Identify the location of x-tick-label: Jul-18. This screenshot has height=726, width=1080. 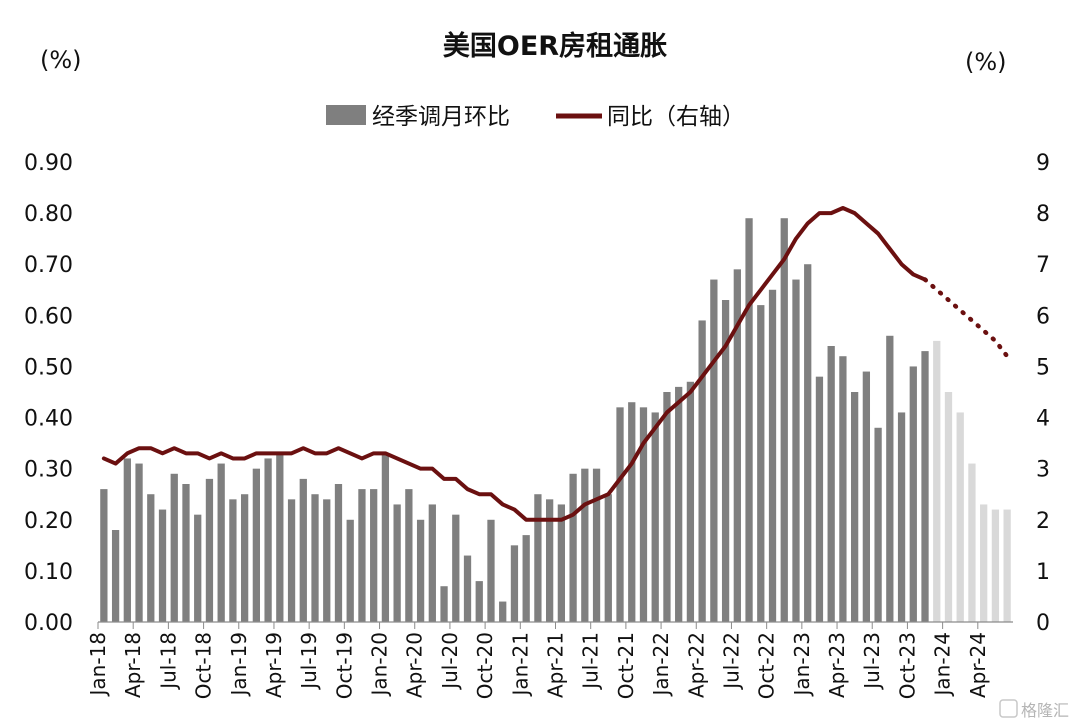
(168, 661).